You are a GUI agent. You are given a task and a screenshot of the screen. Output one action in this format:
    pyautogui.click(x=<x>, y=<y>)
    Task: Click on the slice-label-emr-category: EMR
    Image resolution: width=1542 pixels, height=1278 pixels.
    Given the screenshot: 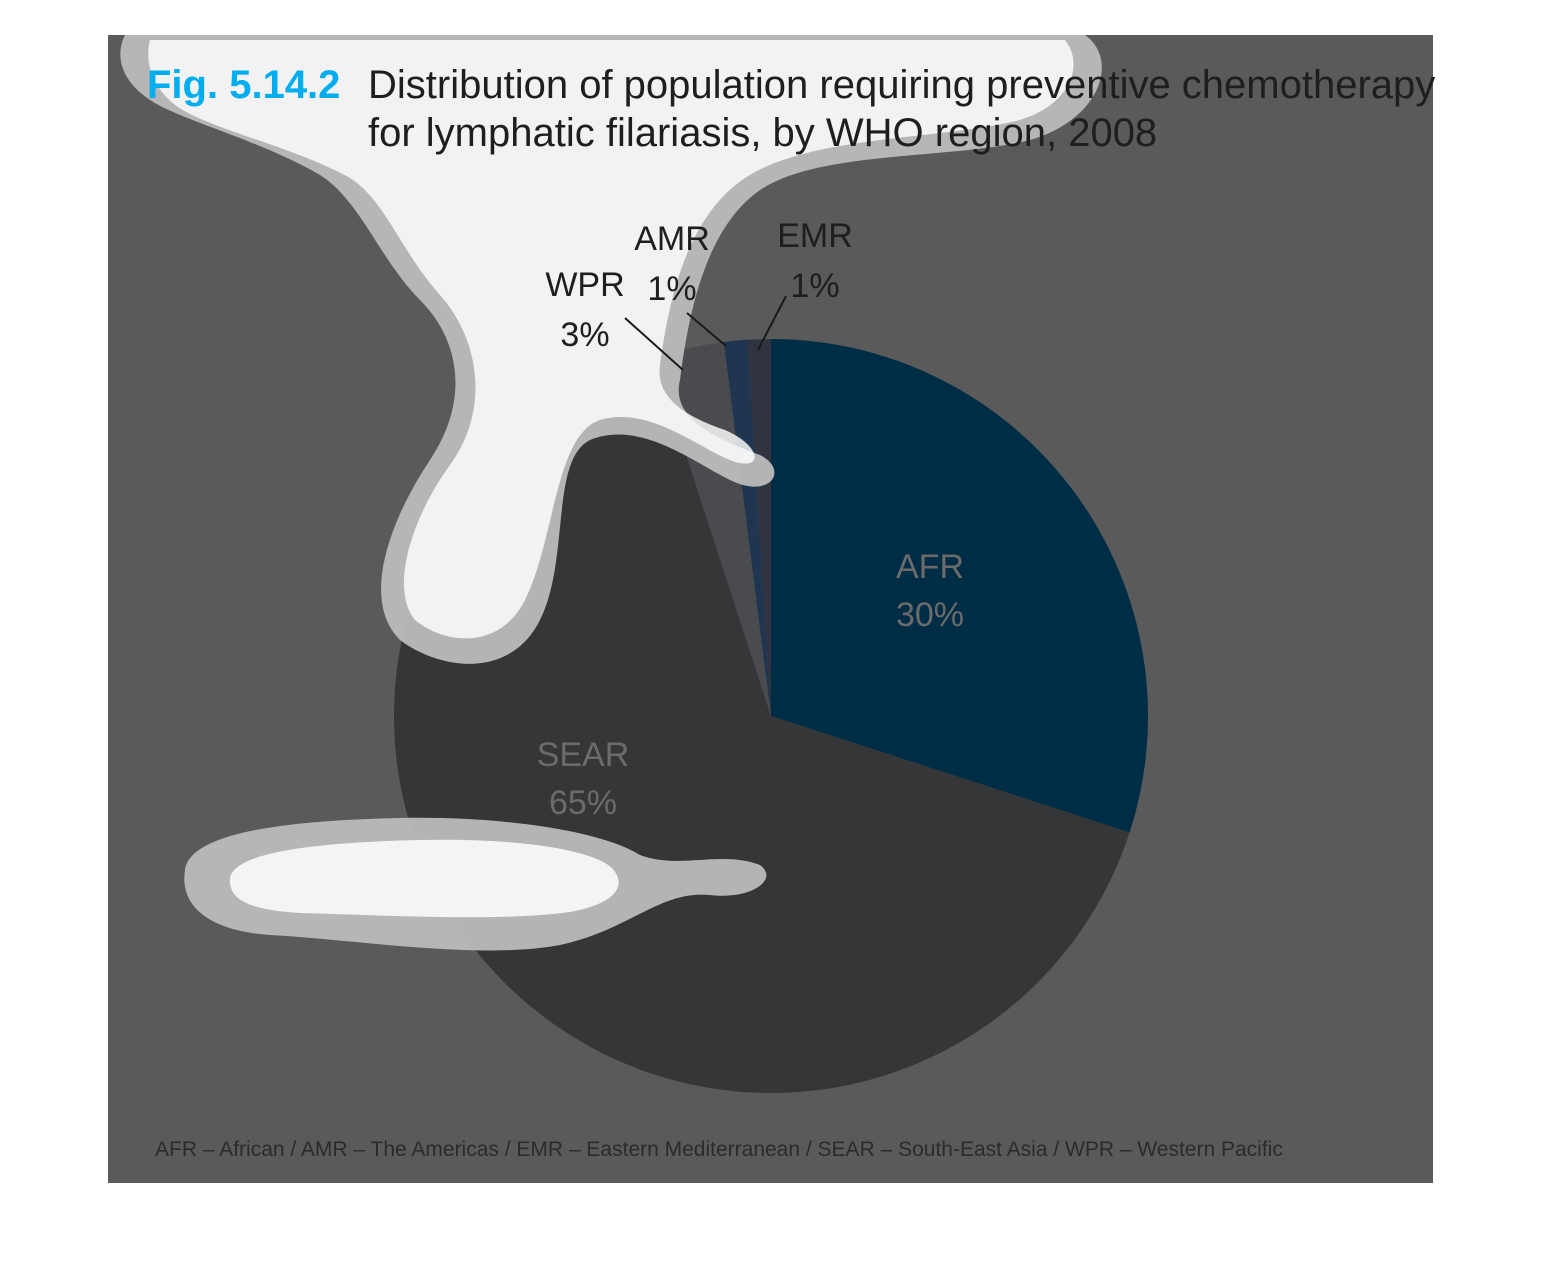 What is the action you would take?
    pyautogui.click(x=815, y=236)
    